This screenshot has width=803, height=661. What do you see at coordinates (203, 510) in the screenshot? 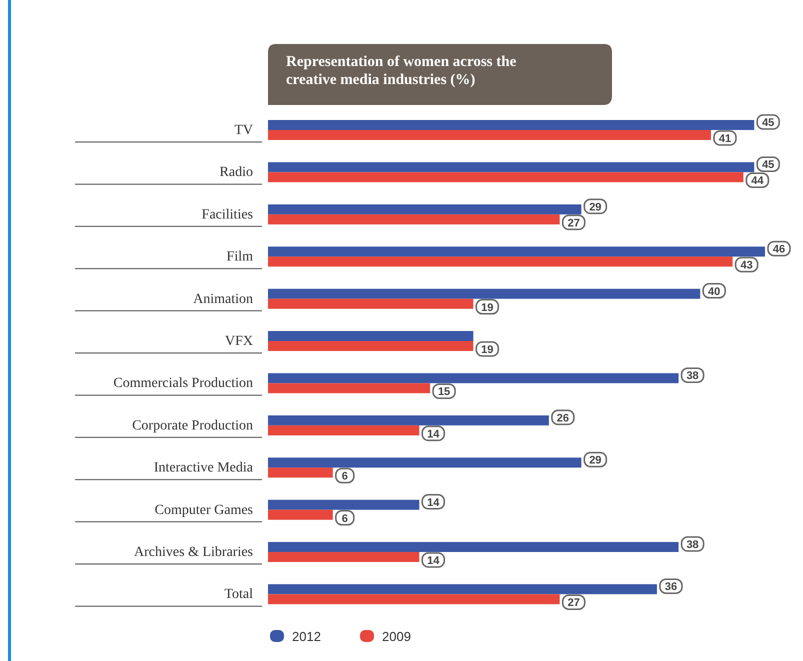
I see `y-tick-label: Computer Games` at bounding box center [203, 510].